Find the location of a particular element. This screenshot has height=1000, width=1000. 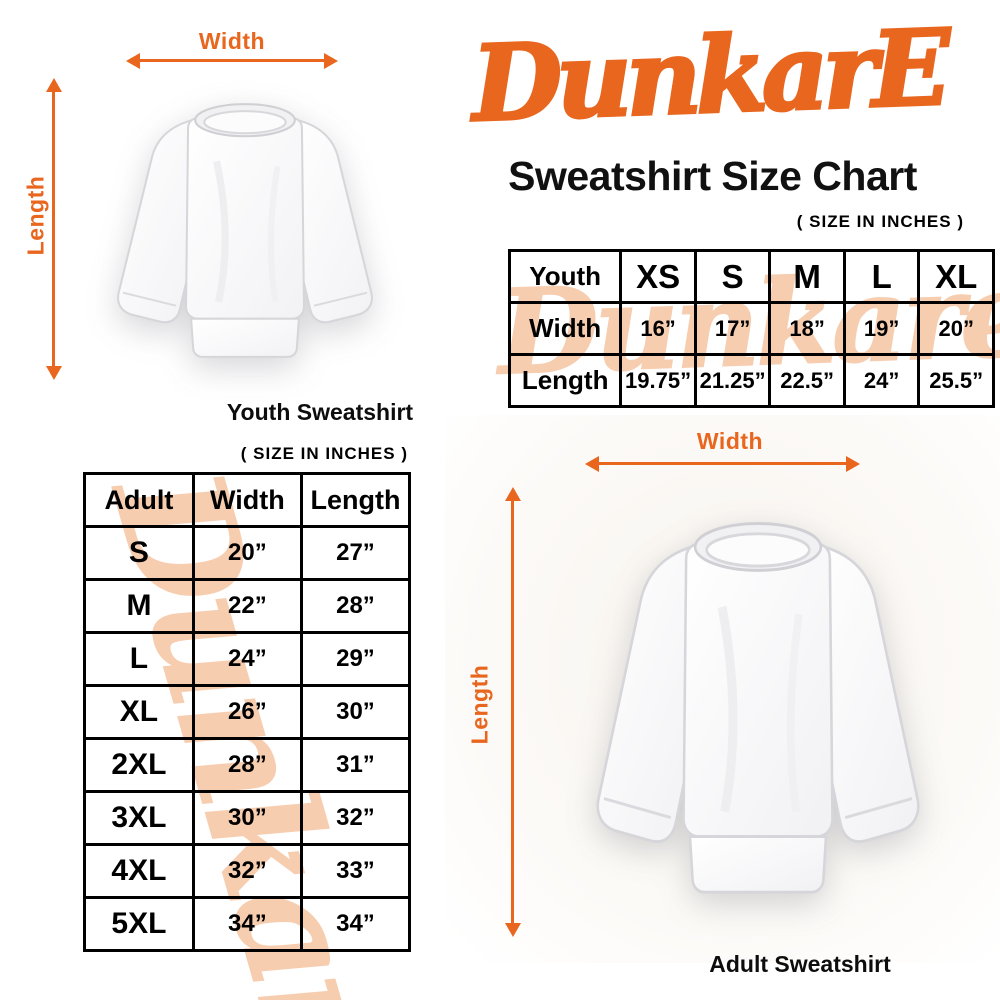

row-header: S is located at coordinates (139, 553).